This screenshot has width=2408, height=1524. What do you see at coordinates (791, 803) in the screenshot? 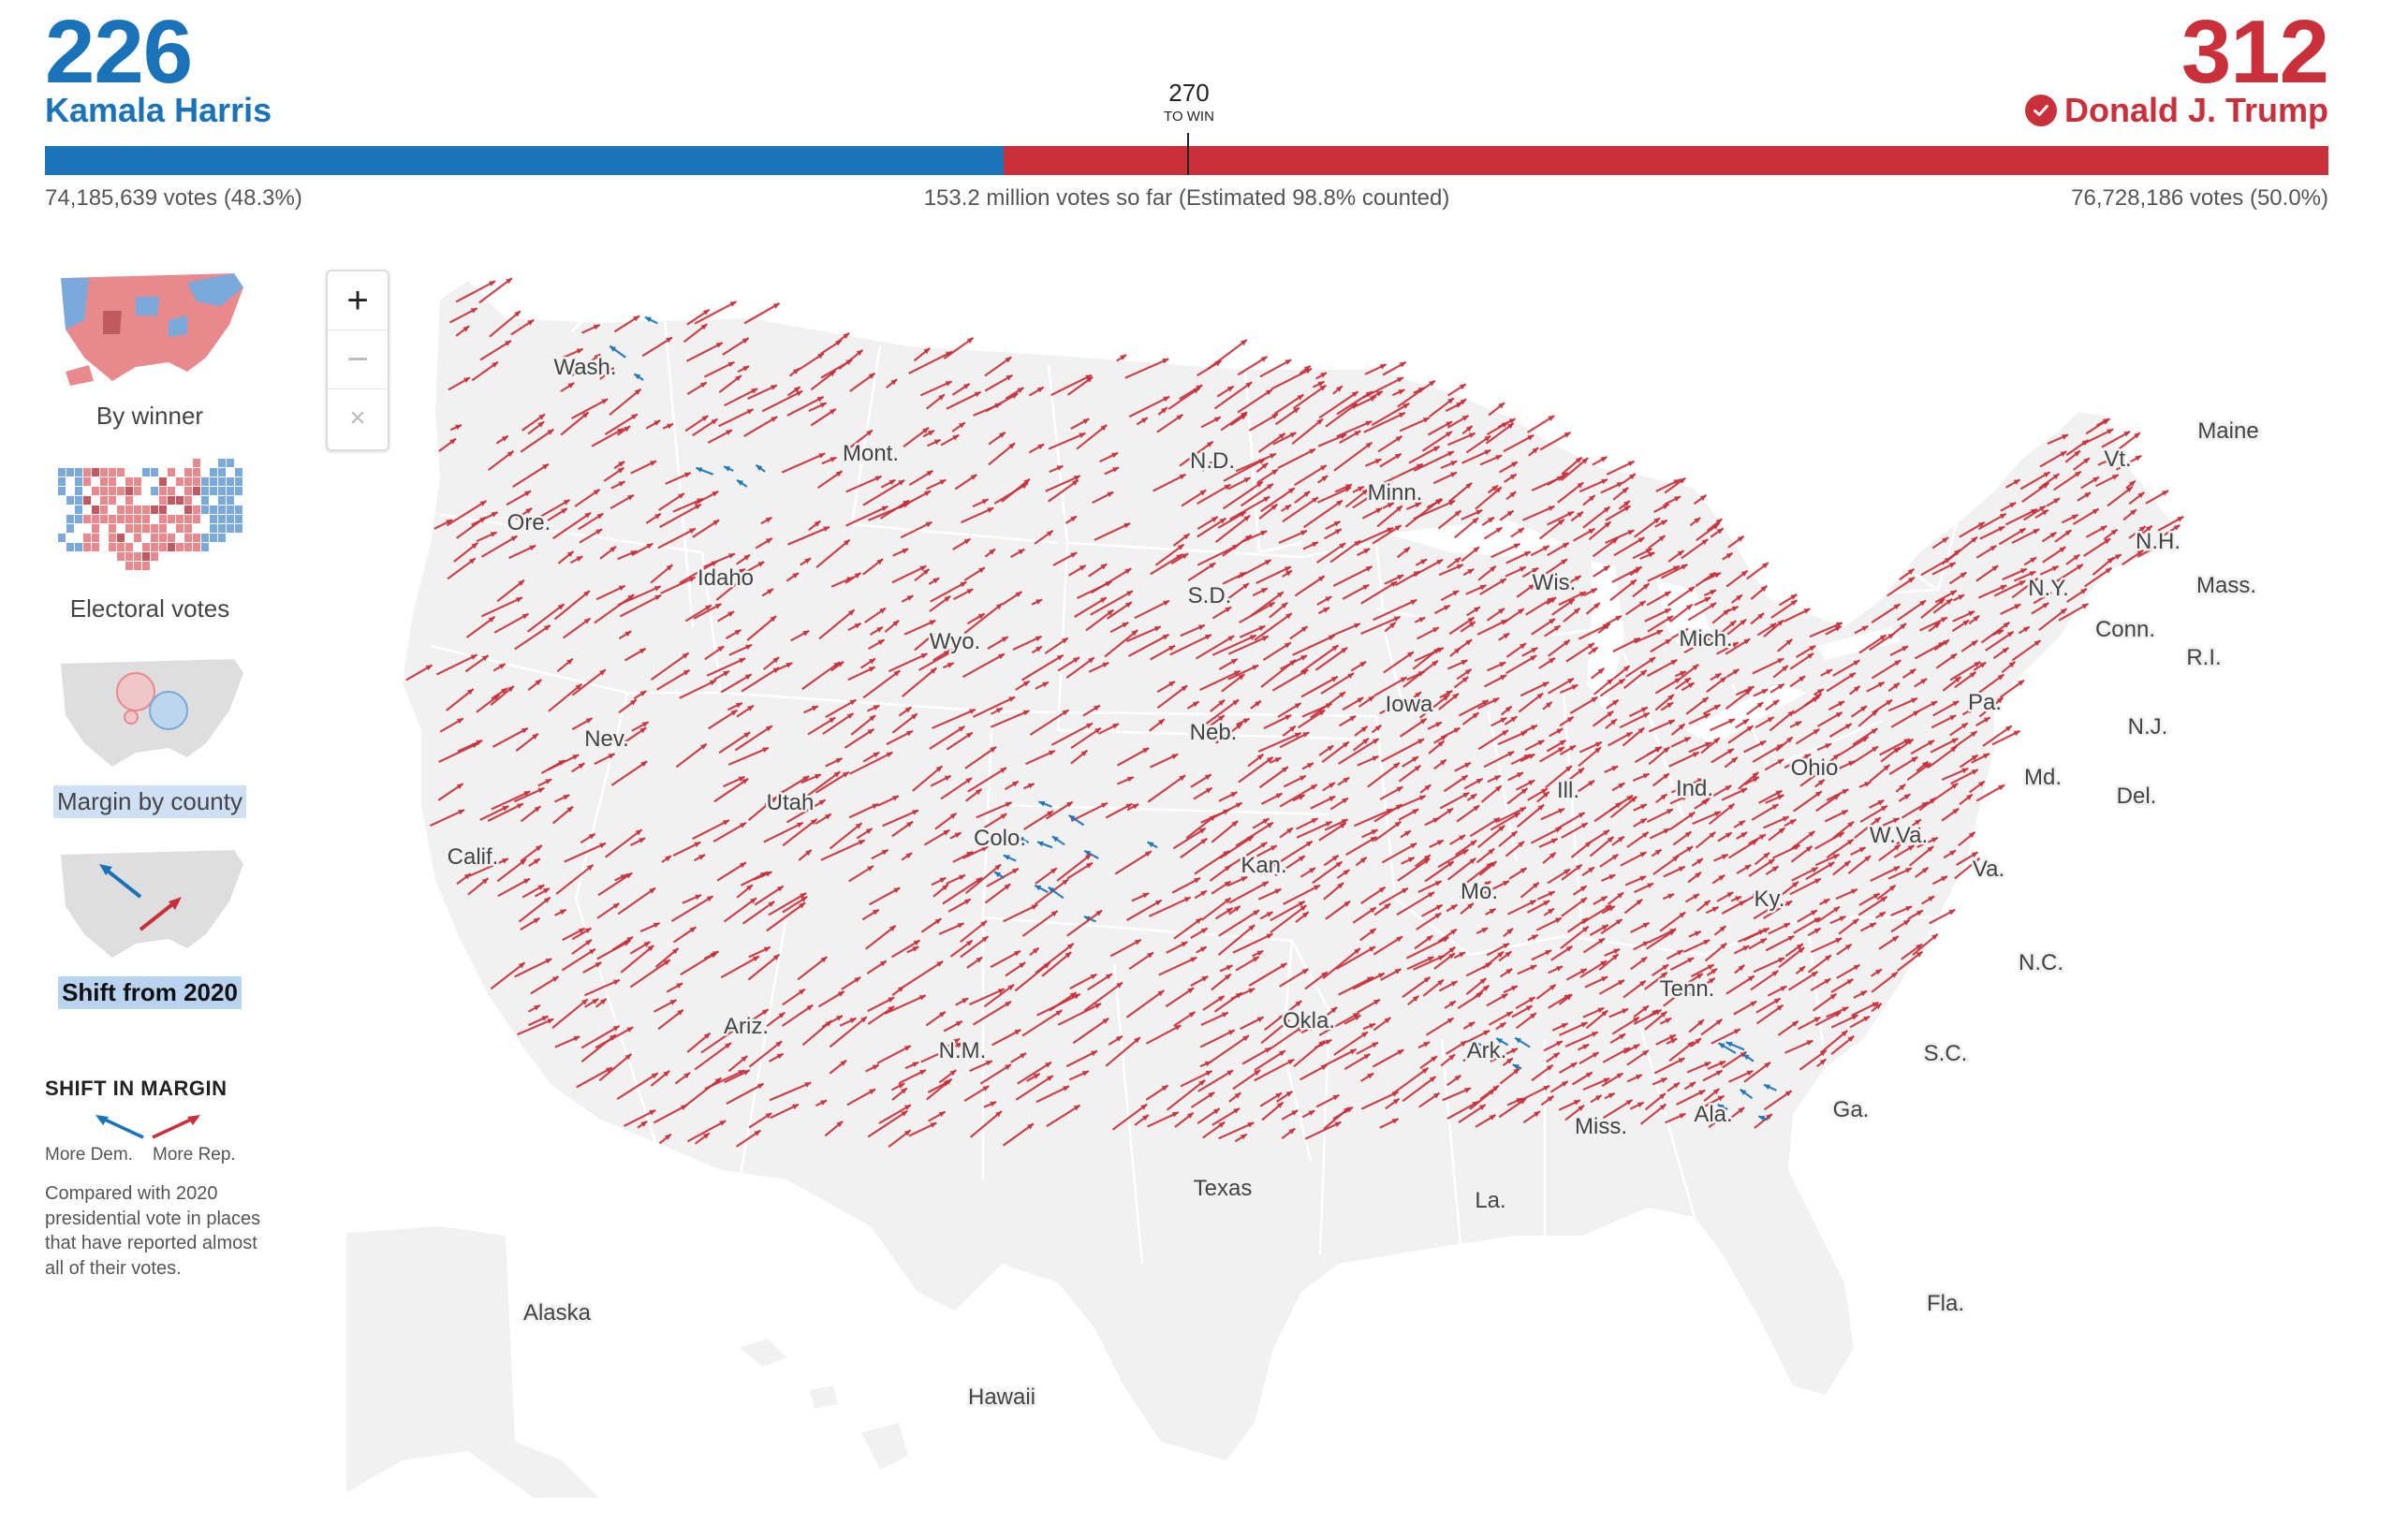
I see `state-label: Utah` at bounding box center [791, 803].